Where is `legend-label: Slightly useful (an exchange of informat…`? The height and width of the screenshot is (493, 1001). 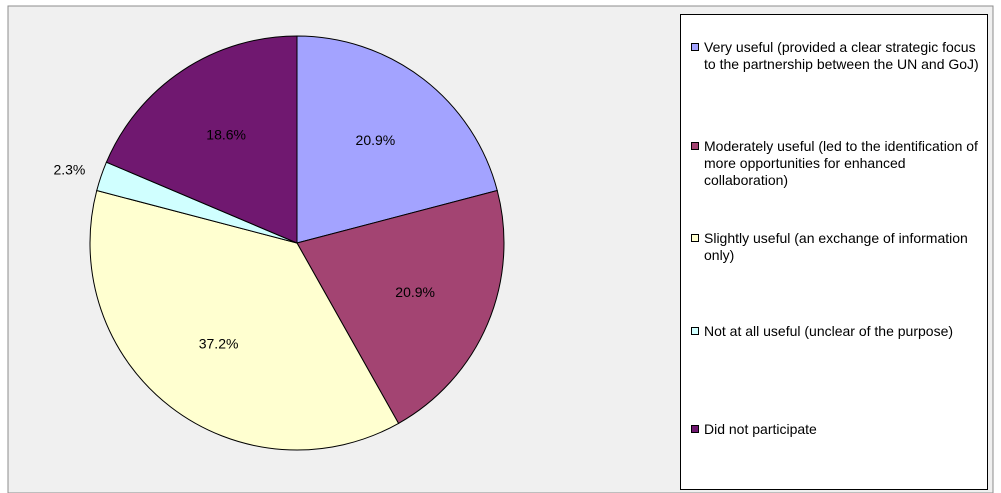
legend-label: Slightly useful (an exchange of informat… is located at coordinates (836, 246).